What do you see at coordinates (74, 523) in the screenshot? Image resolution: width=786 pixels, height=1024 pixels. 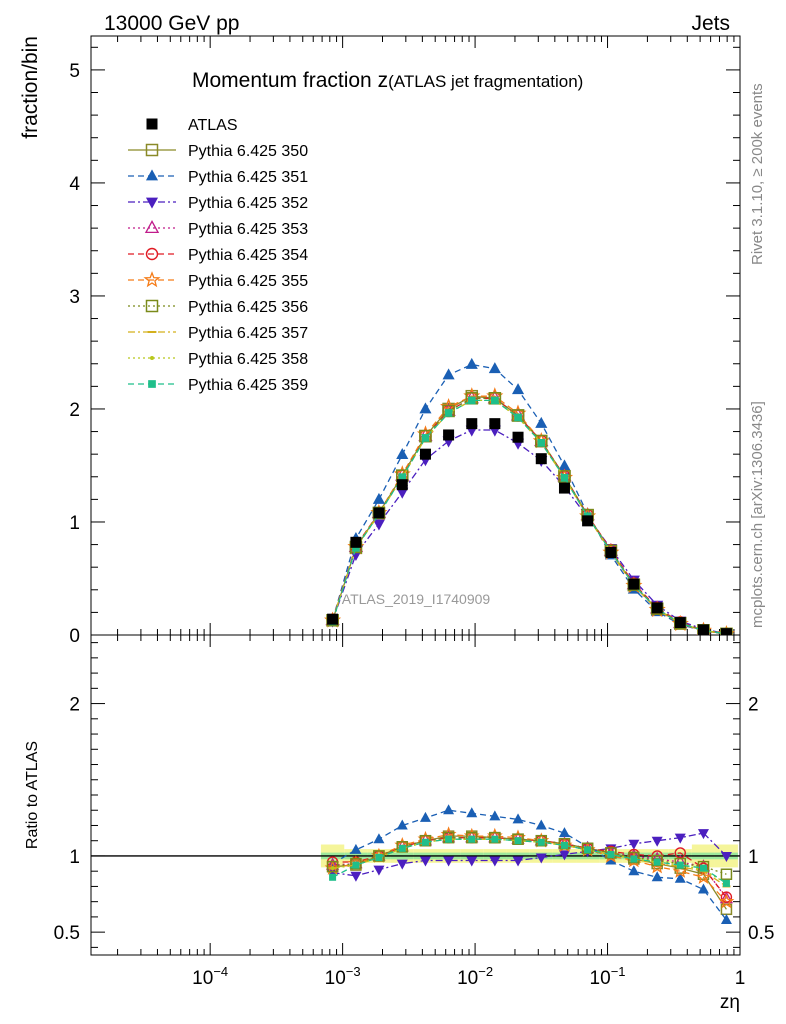 I see `y-tick-label: 1` at bounding box center [74, 523].